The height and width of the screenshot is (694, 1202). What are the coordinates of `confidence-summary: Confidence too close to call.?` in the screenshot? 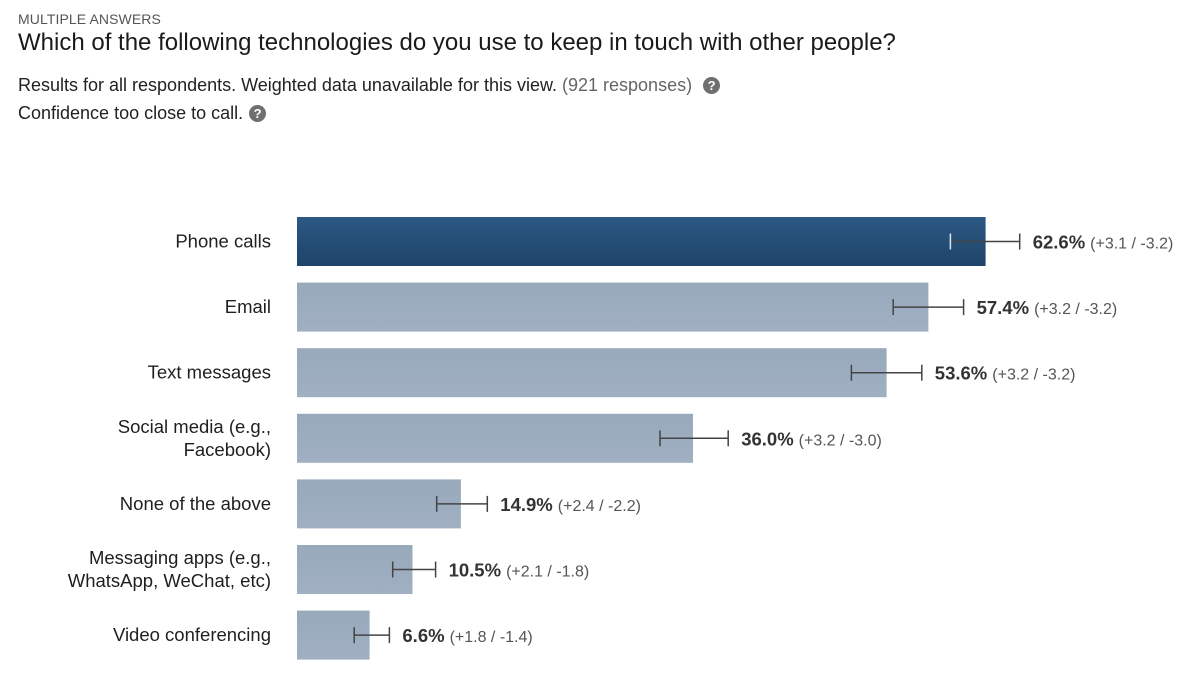 It's located at (142, 113).